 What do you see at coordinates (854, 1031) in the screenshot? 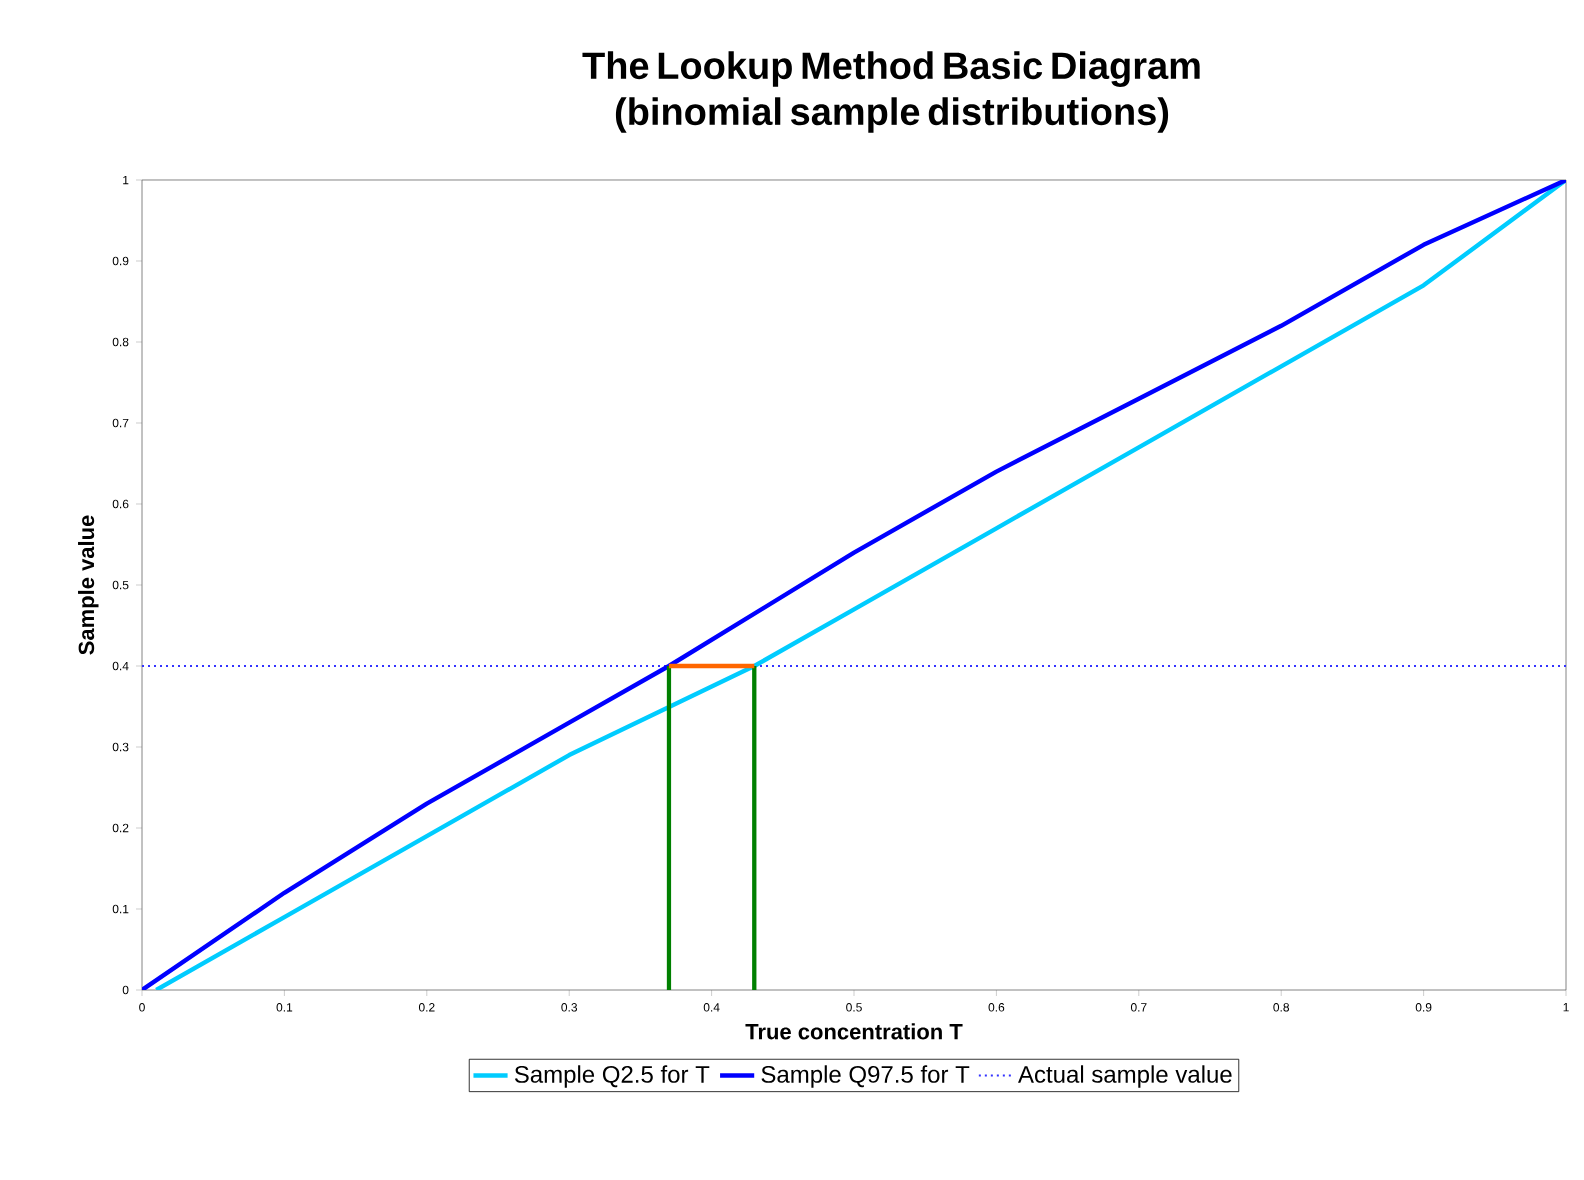
I see `x-axis-title: True concentration T` at bounding box center [854, 1031].